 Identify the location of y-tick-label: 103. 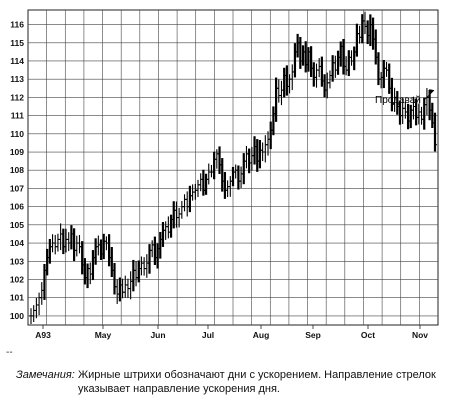
(17, 261).